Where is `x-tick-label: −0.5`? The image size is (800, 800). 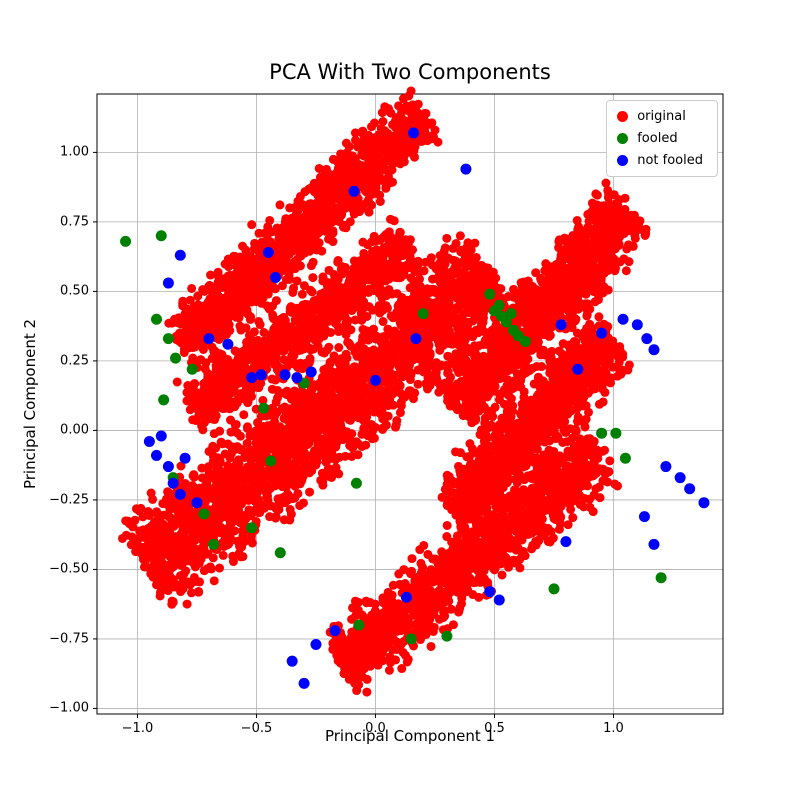
x-tick-label: −0.5 is located at coordinates (256, 728).